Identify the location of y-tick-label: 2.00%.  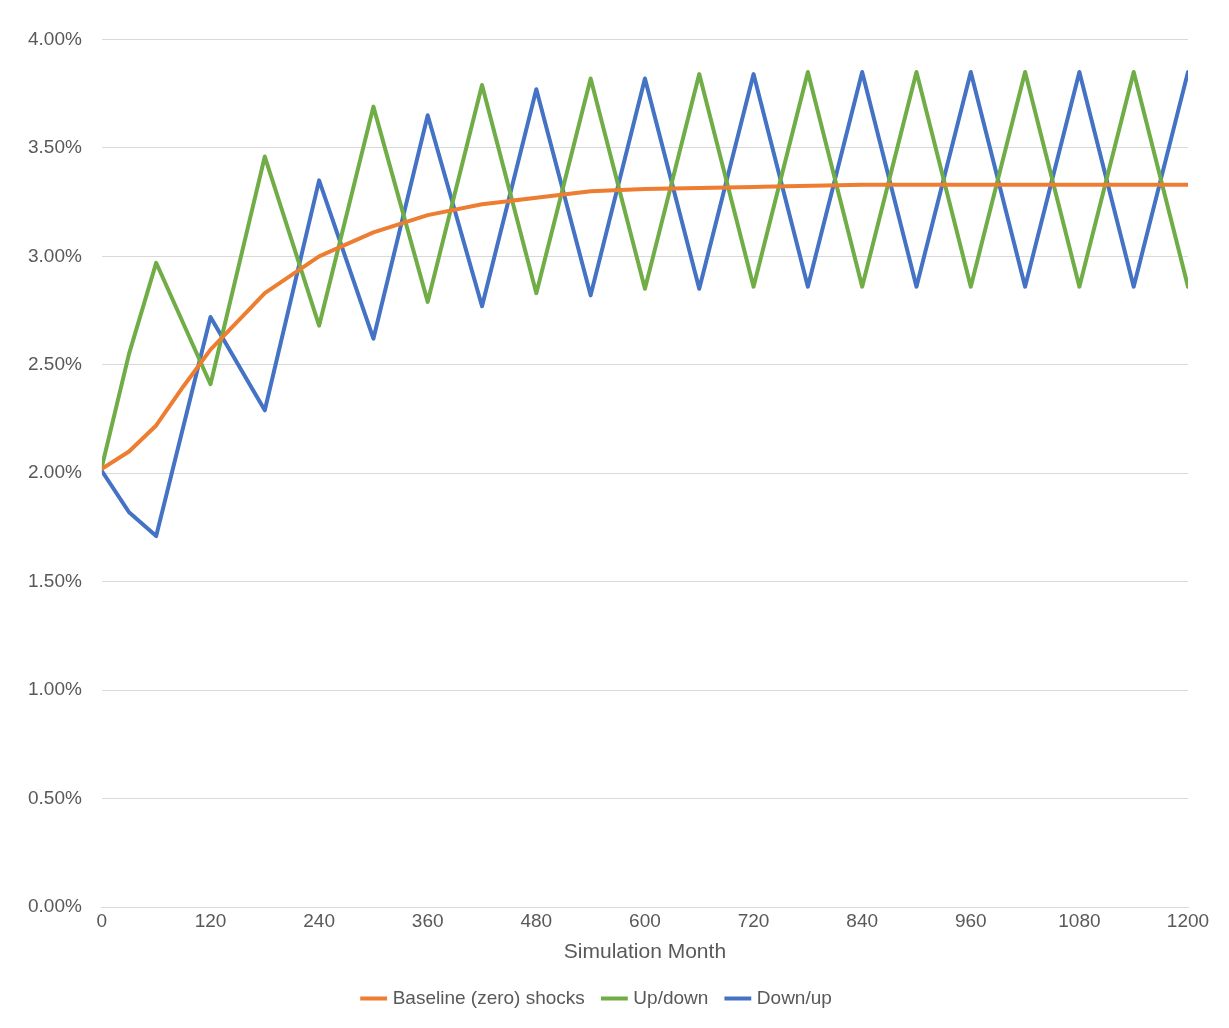
(55, 472).